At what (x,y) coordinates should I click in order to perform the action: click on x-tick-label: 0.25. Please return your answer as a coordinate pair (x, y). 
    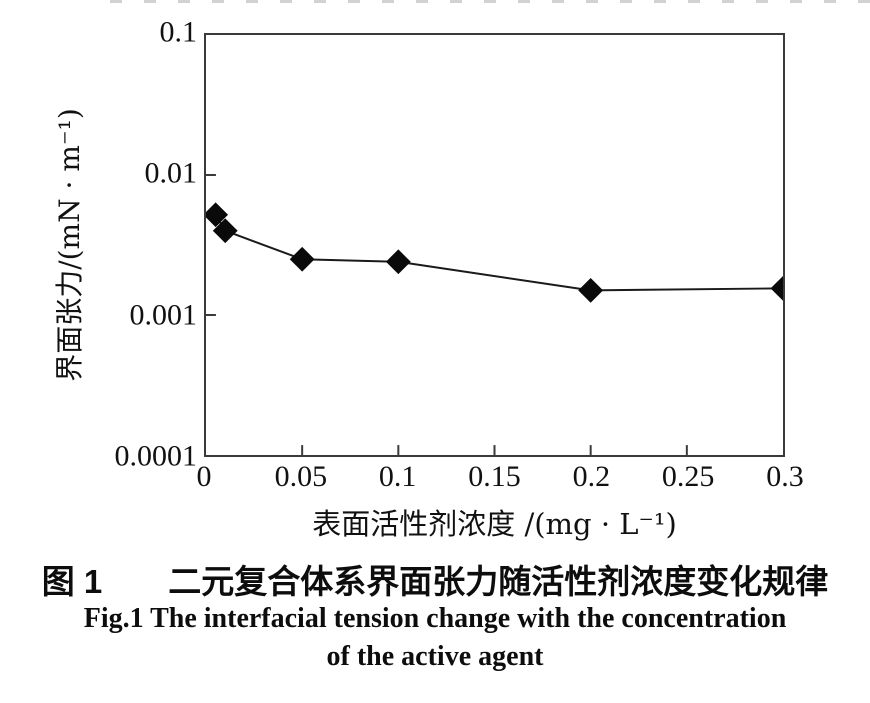
    Looking at the image, I should click on (688, 476).